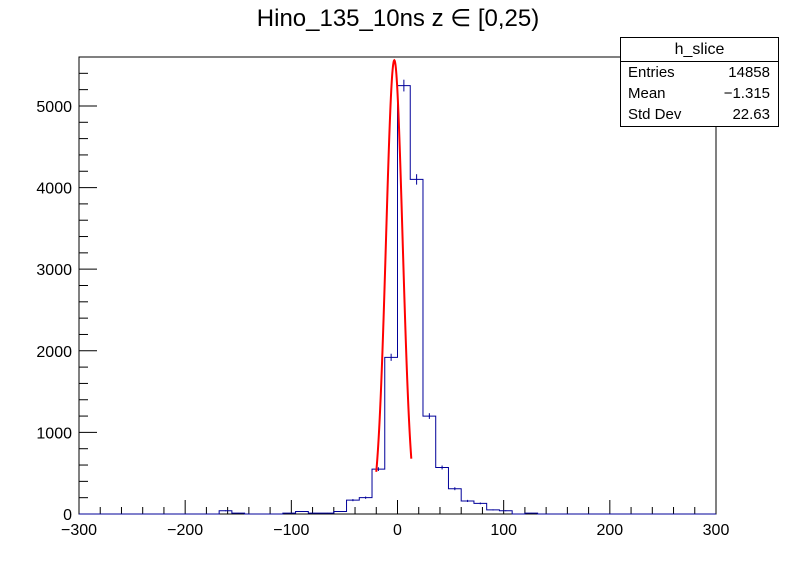 The width and height of the screenshot is (796, 572). I want to click on y-tick-label: 0, so click(67, 515).